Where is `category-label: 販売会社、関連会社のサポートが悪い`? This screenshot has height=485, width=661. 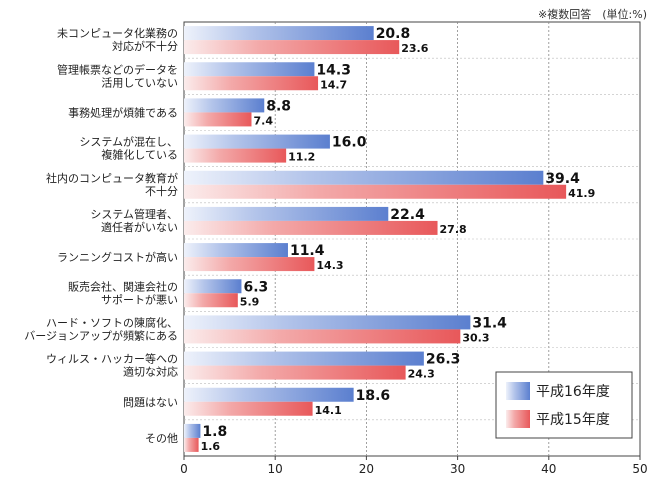 category-label: 販売会社、関連会社のサポートが悪い is located at coordinates (123, 292).